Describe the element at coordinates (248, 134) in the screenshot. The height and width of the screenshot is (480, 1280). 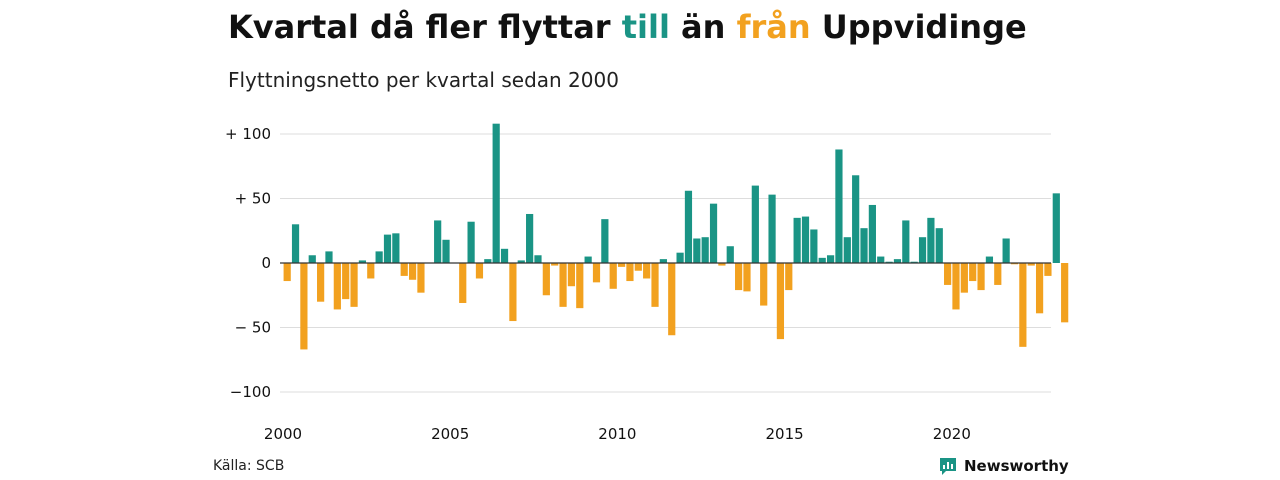
I see `y-tick-label: + 100` at that location.